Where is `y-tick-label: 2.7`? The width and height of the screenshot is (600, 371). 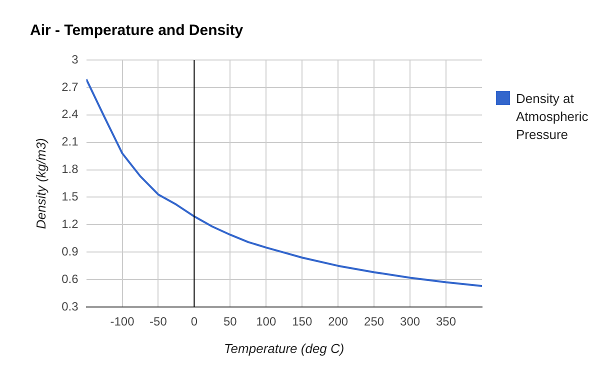
y-tick-label: 2.7 is located at coordinates (70, 87).